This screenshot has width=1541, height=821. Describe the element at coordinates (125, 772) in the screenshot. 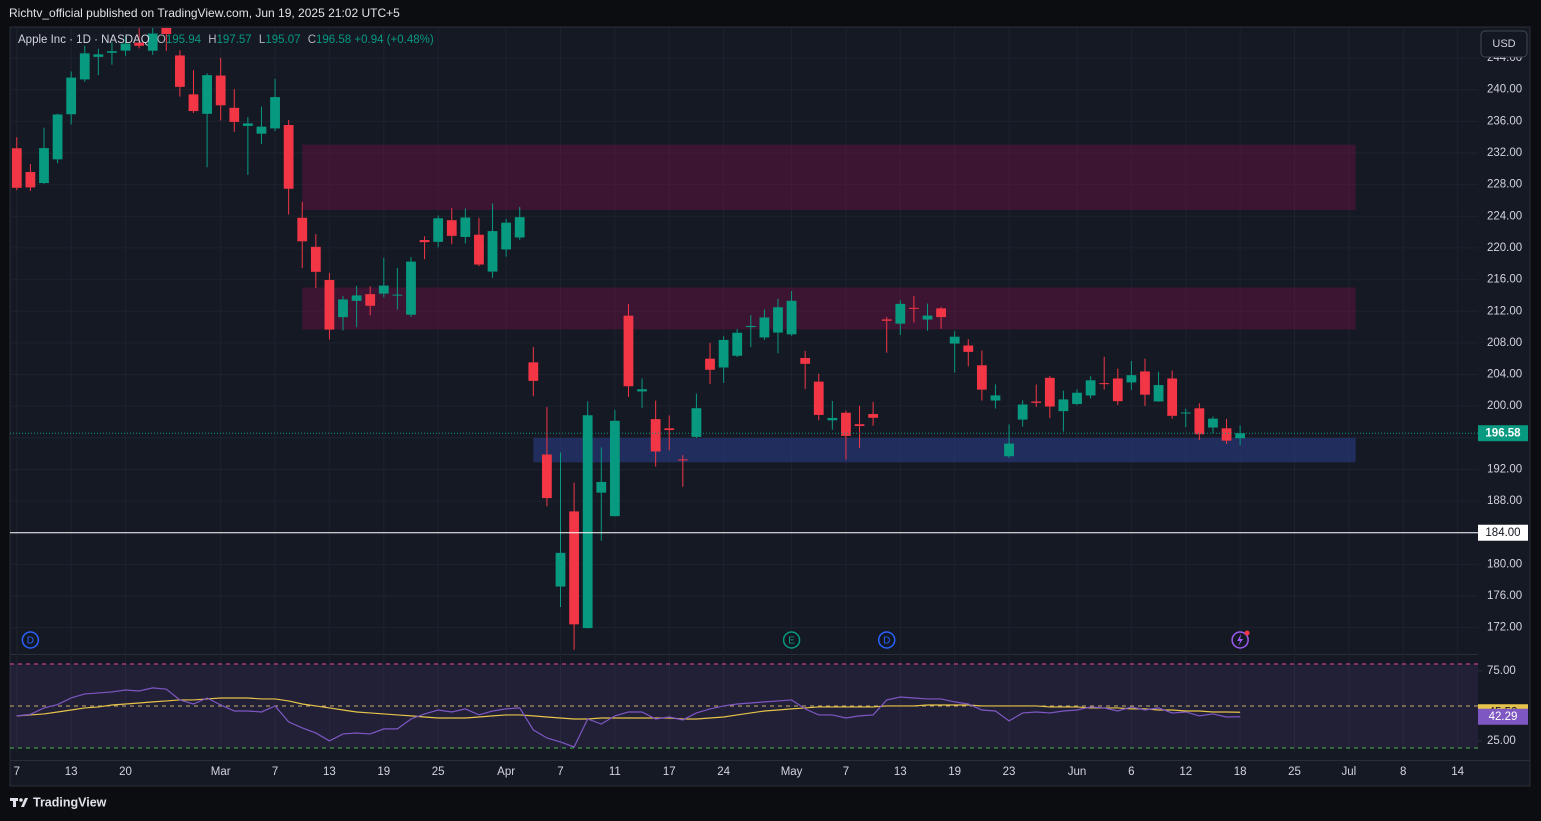

I see `x-tick-label: 20` at that location.